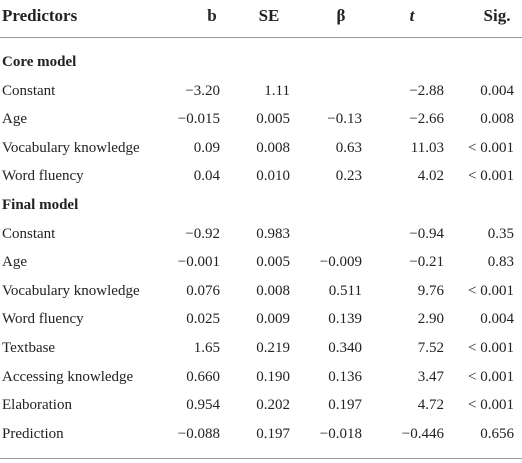 The image size is (522, 463). I want to click on table-cell: −0.018, so click(340, 433).